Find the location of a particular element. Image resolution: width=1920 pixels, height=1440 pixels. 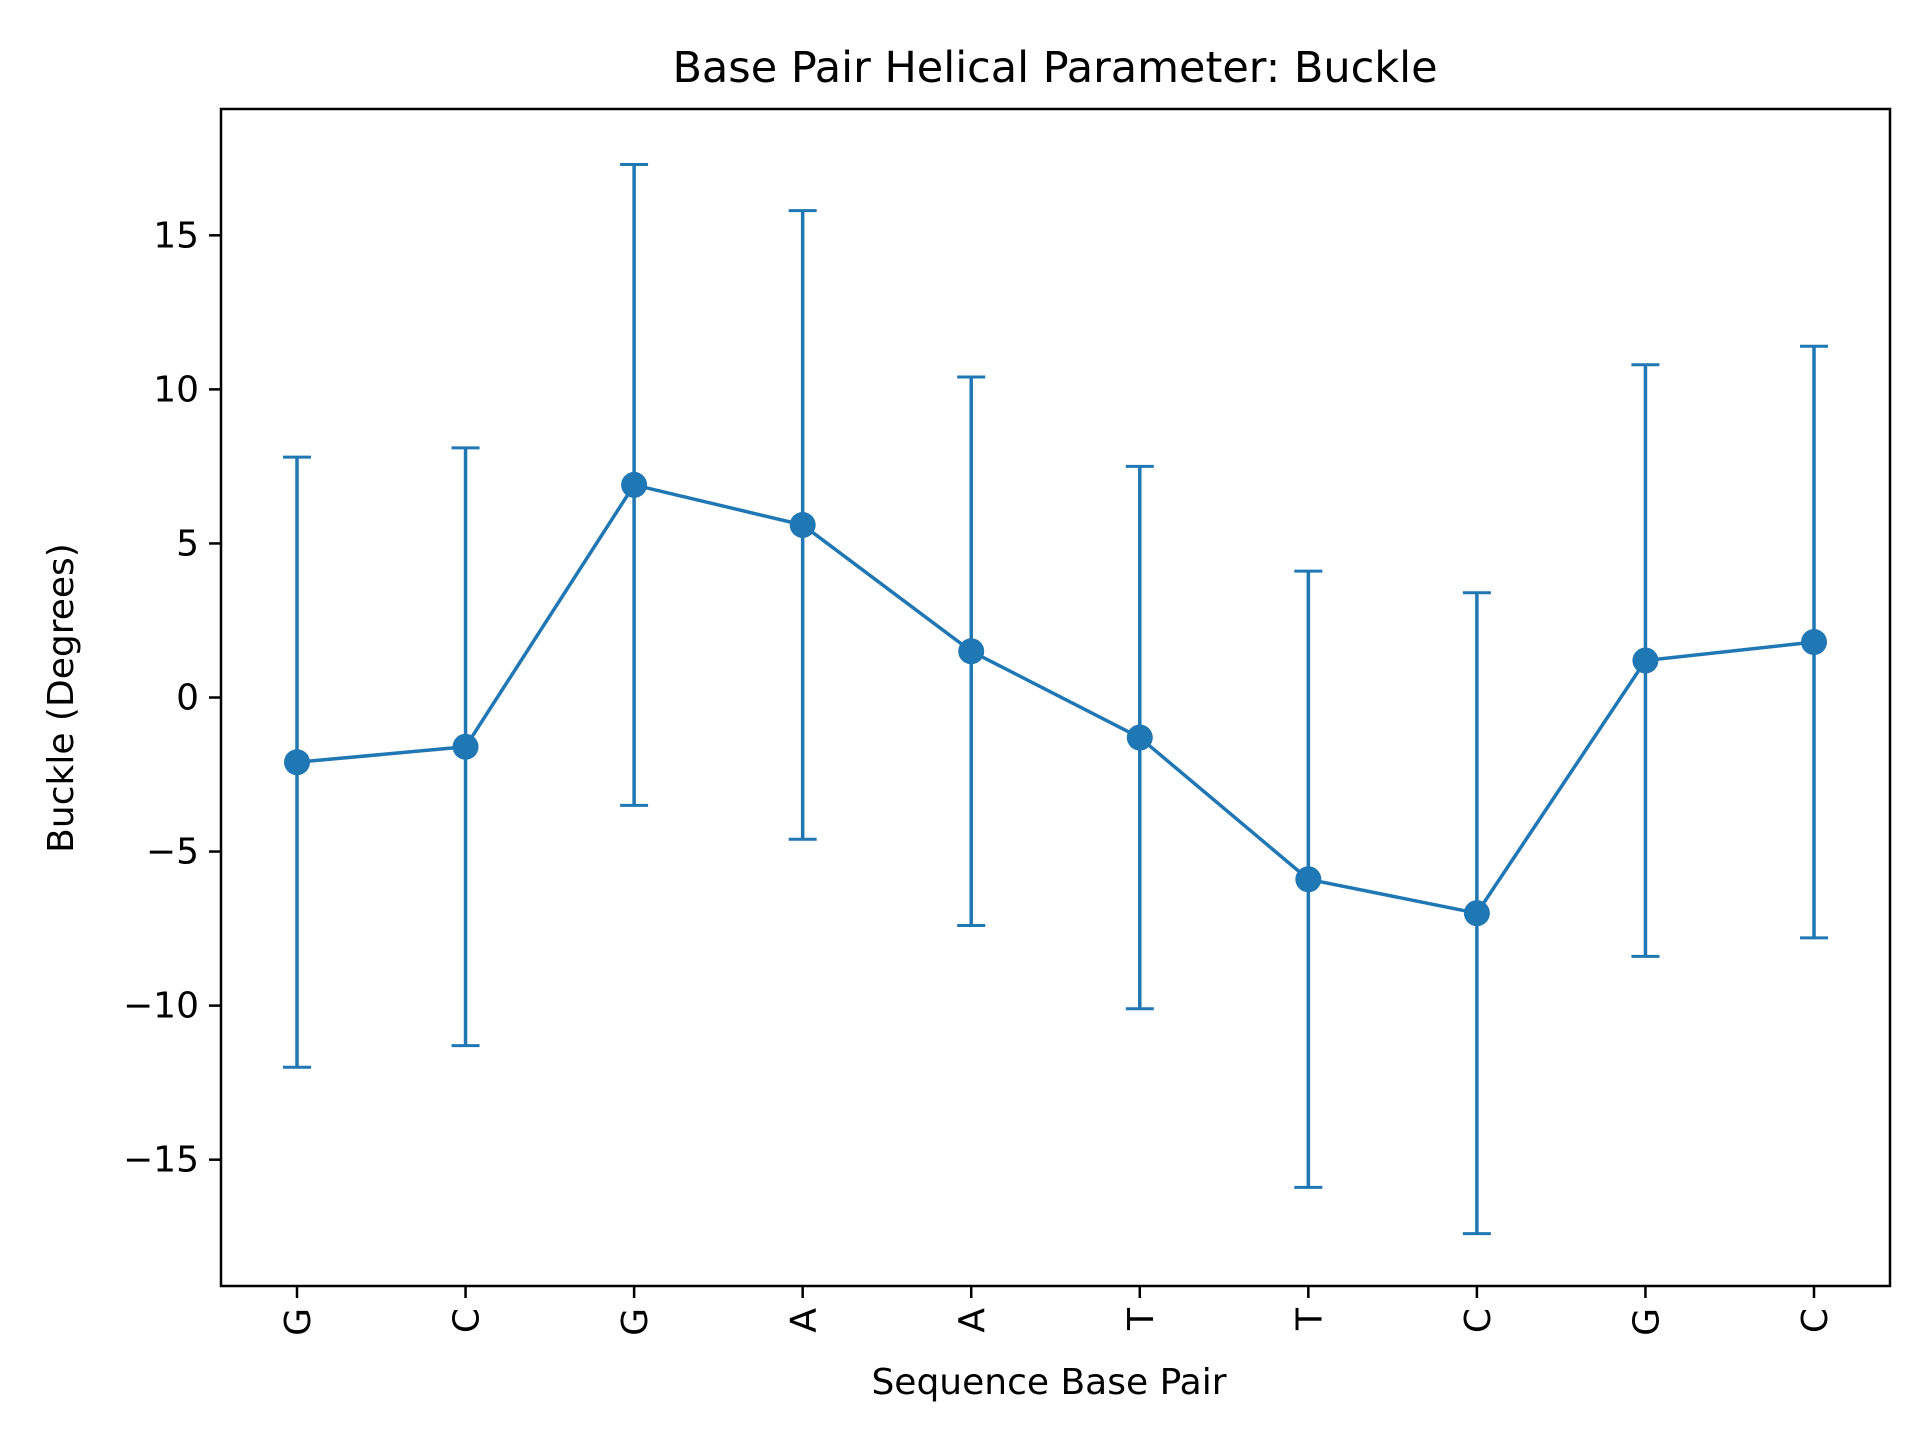

y-tick-label: 15 is located at coordinates (176, 235).